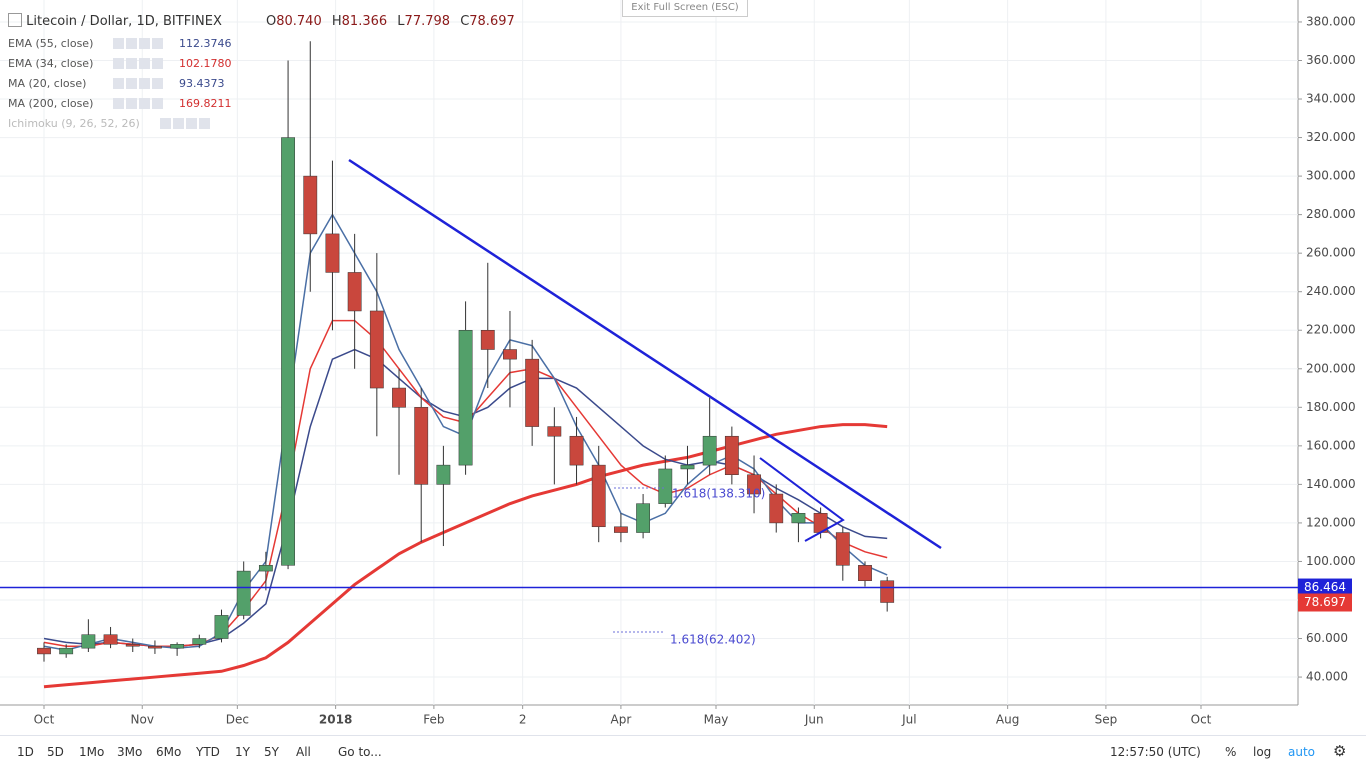 The height and width of the screenshot is (769, 1366). I want to click on indicator-name: Ichimoku (9, 26, 52, 26), so click(74, 123).